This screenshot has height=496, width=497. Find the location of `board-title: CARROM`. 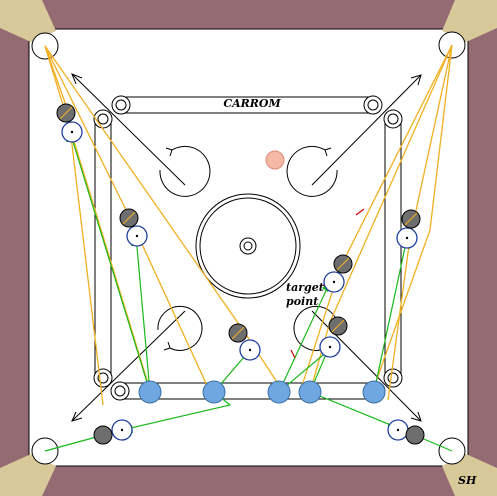

board-title: CARROM is located at coordinates (252, 103).